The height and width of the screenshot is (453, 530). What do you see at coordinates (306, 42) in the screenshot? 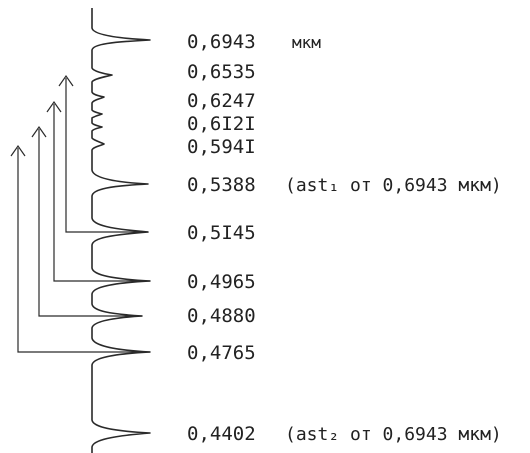
I see `line-unit: мкм` at bounding box center [306, 42].